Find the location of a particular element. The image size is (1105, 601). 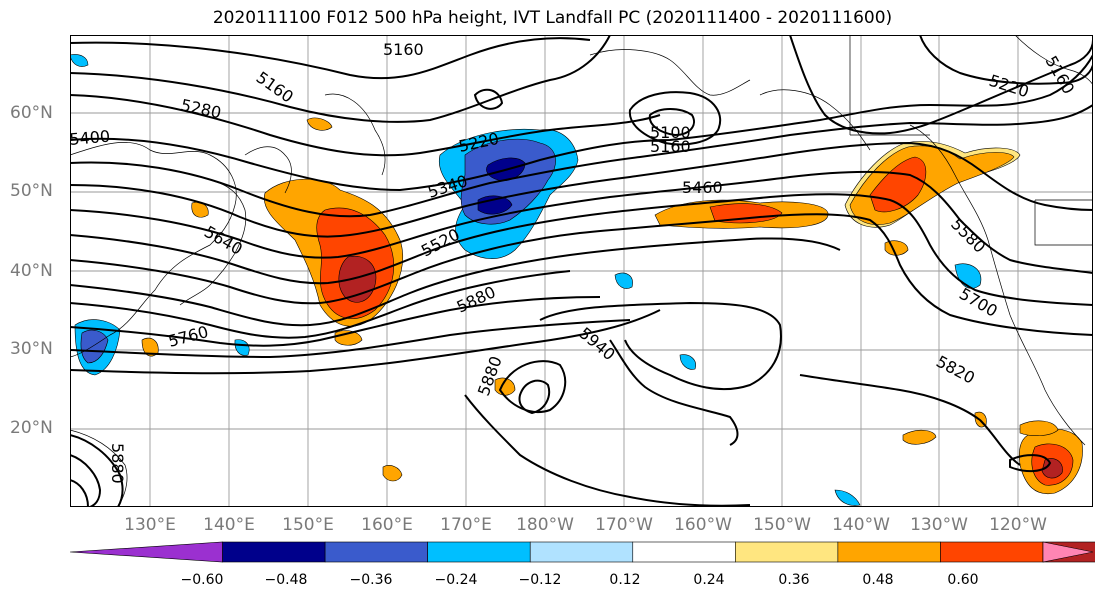

lat-label-30: 30°N is located at coordinates (31, 349).